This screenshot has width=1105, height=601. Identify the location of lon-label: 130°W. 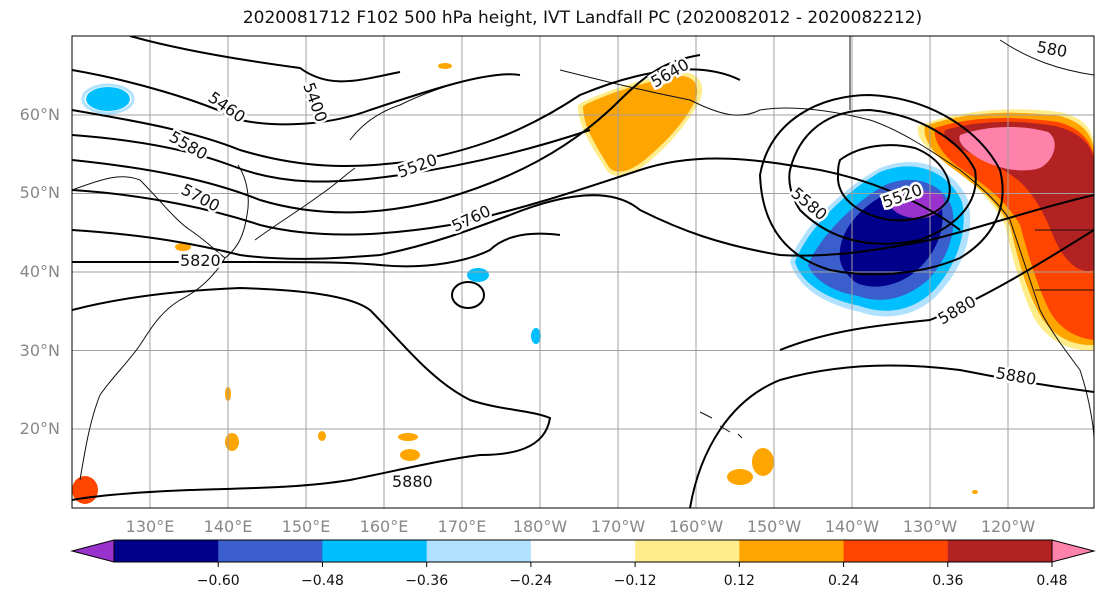
(930, 526).